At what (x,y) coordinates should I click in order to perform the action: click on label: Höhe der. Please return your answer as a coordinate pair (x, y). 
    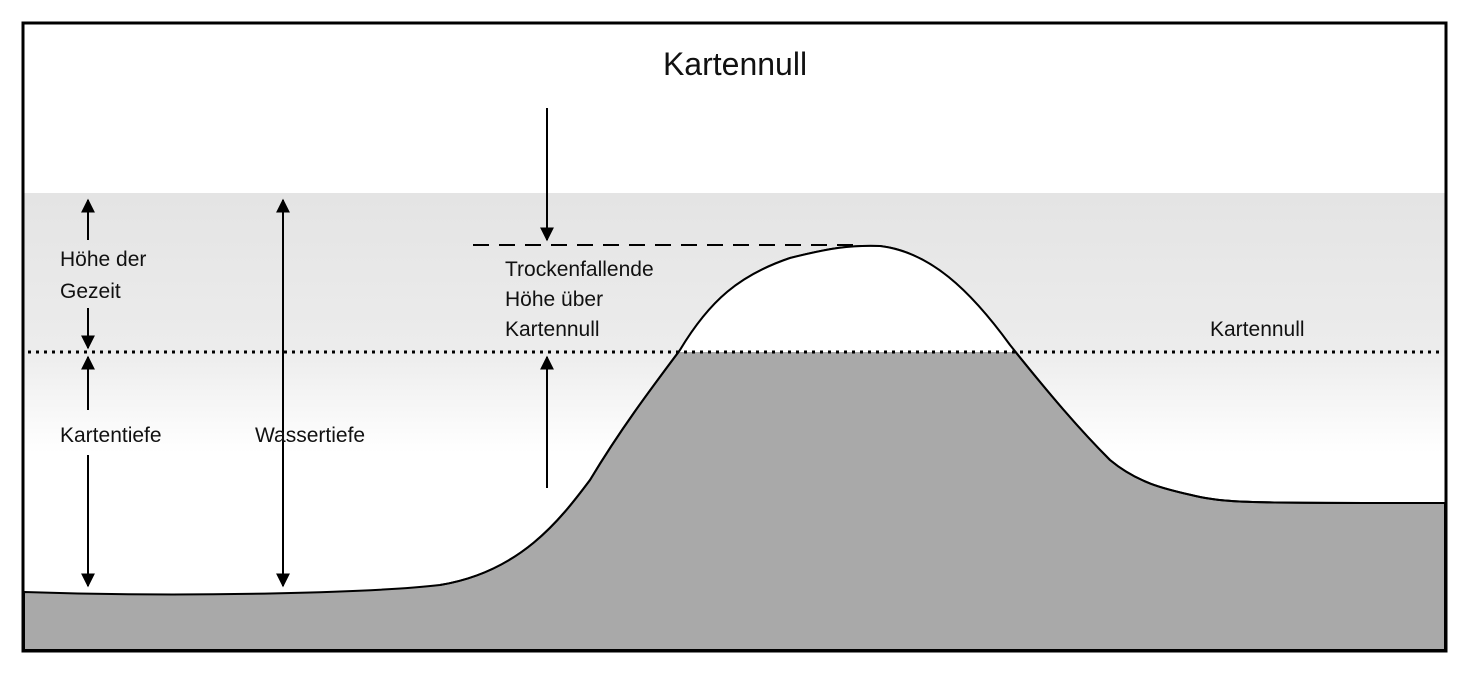
    Looking at the image, I should click on (103, 259).